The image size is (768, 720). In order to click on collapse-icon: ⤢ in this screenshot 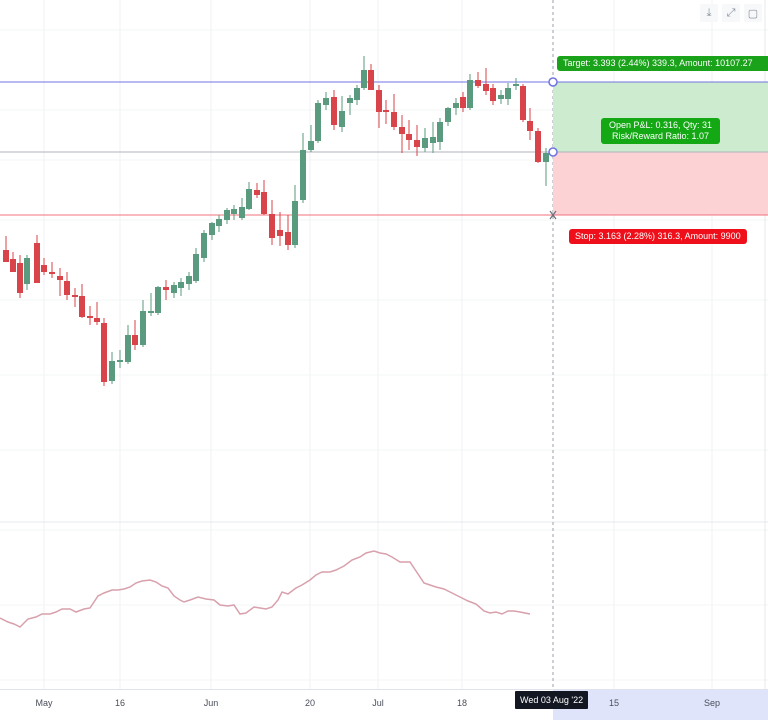, I will do `click(731, 13)`.